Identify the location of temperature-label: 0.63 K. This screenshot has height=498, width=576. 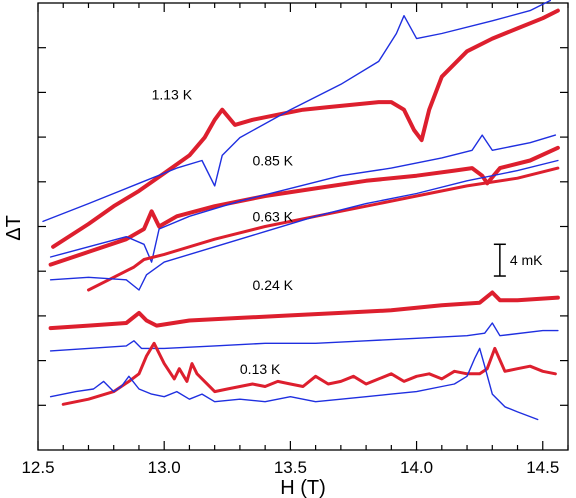
(273, 216).